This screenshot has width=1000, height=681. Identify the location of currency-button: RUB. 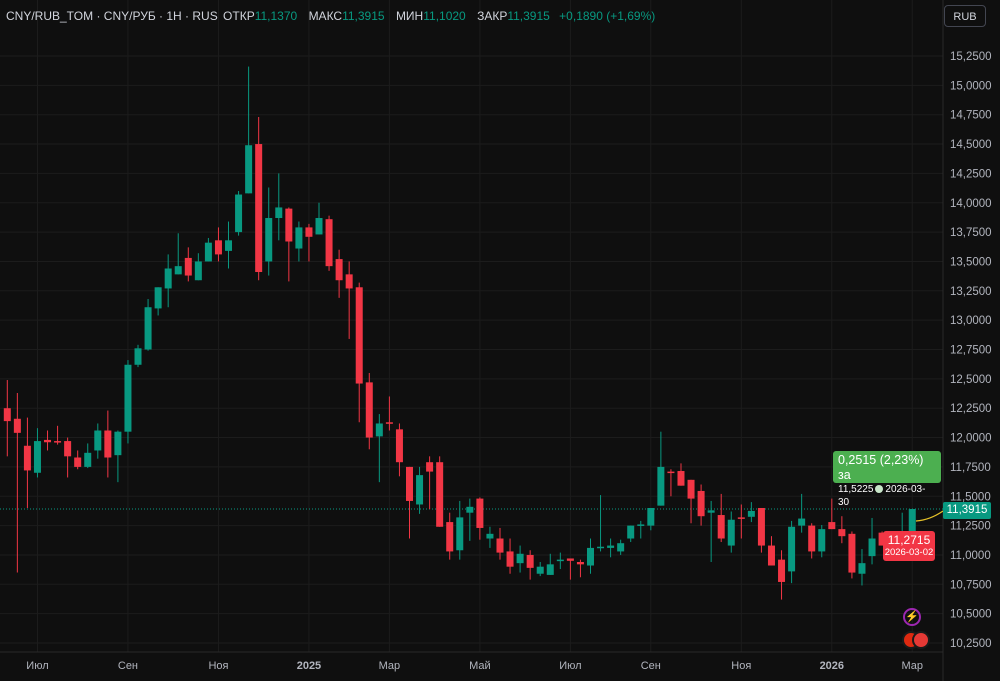
(965, 16).